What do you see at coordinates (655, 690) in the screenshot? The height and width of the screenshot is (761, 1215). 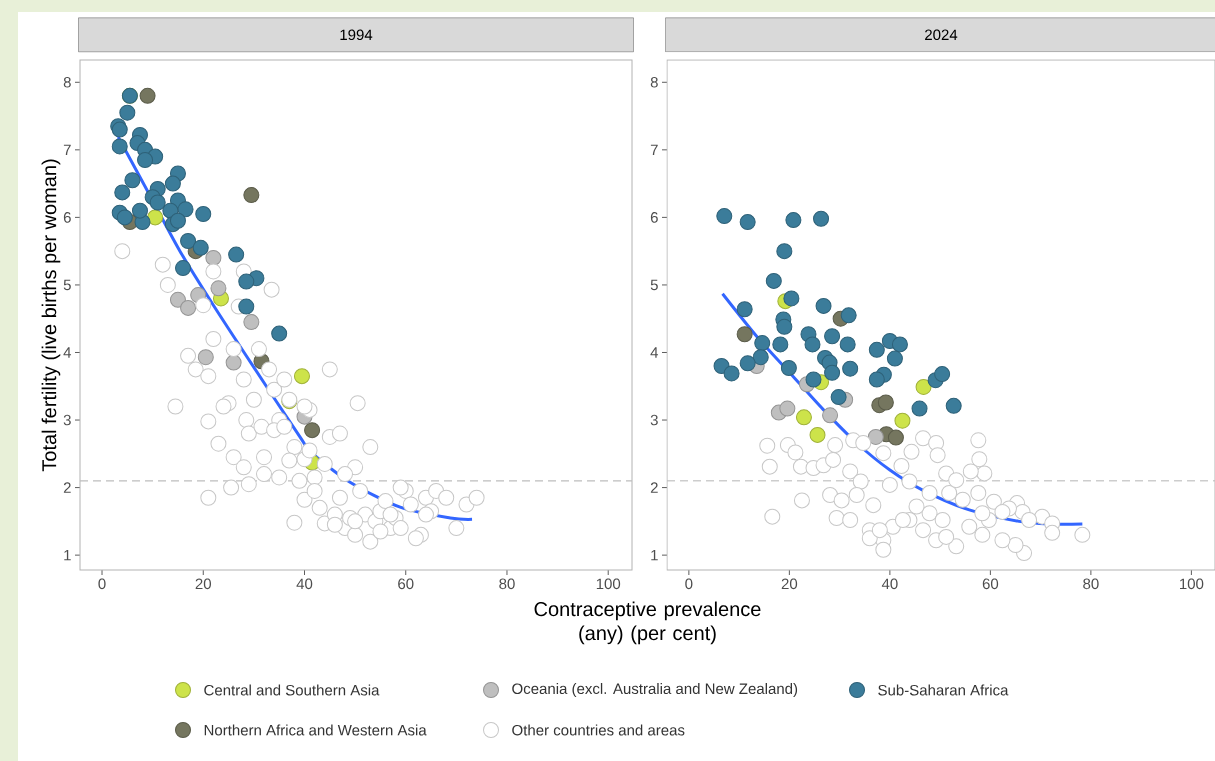 I see `legend-label: Oceania (excl. Australia and New Zealand)` at bounding box center [655, 690].